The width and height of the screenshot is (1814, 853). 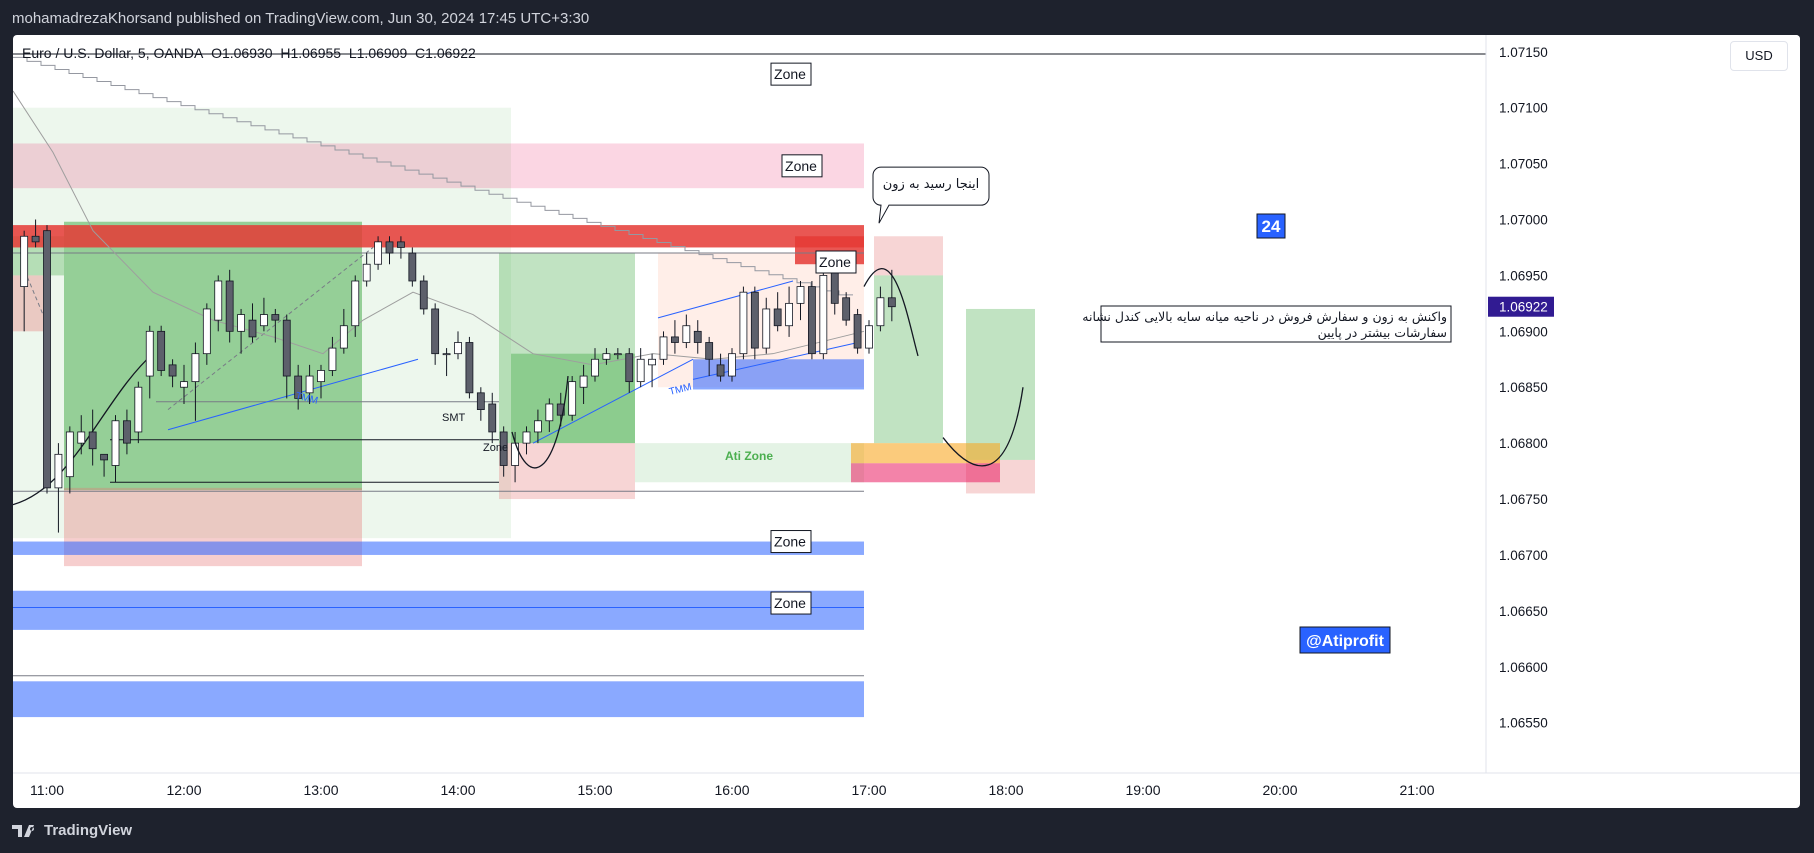 I want to click on ohlc-open: O1.06930, so click(x=242, y=53).